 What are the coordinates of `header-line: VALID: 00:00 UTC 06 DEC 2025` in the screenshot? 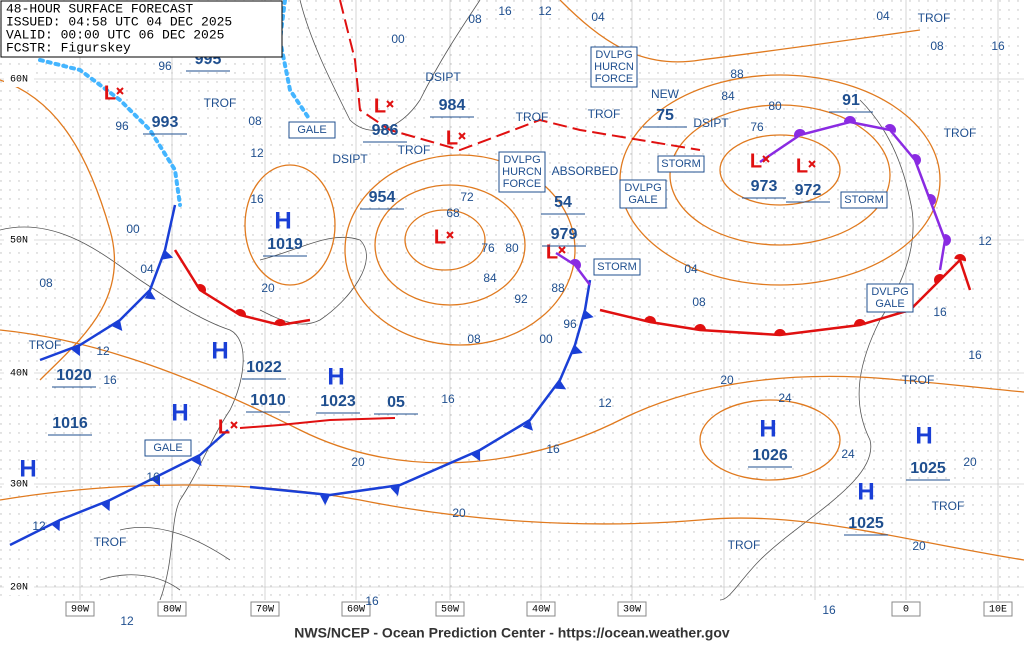 It's located at (115, 34).